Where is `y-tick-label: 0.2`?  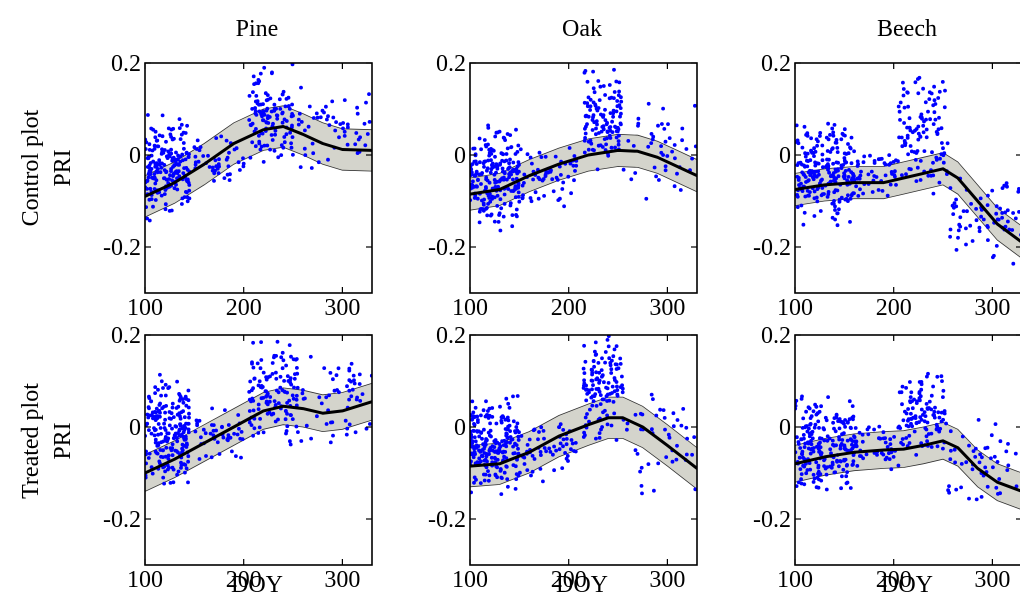
y-tick-label: 0.2 is located at coordinates (126, 336).